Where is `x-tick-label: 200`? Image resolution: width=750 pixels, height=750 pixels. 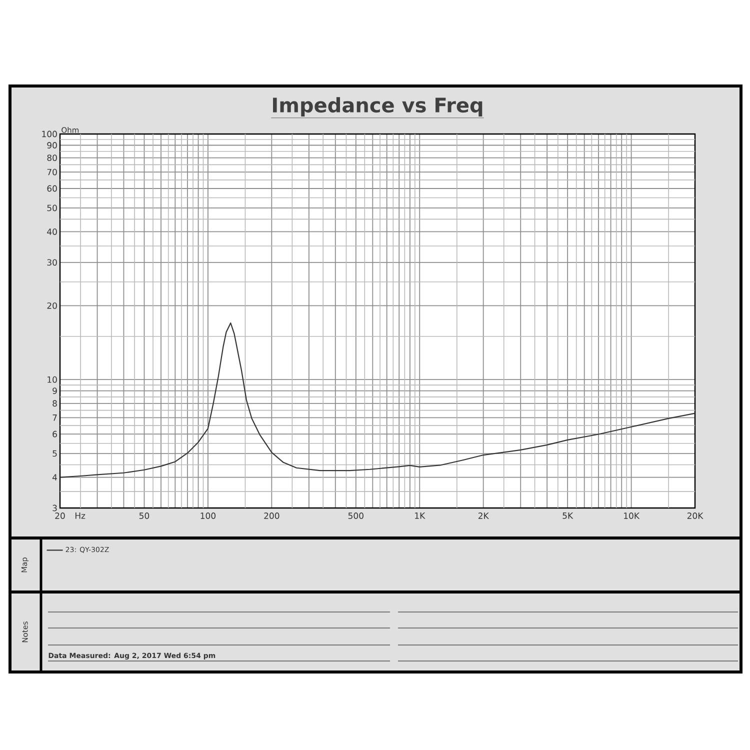 x-tick-label: 200 is located at coordinates (272, 515).